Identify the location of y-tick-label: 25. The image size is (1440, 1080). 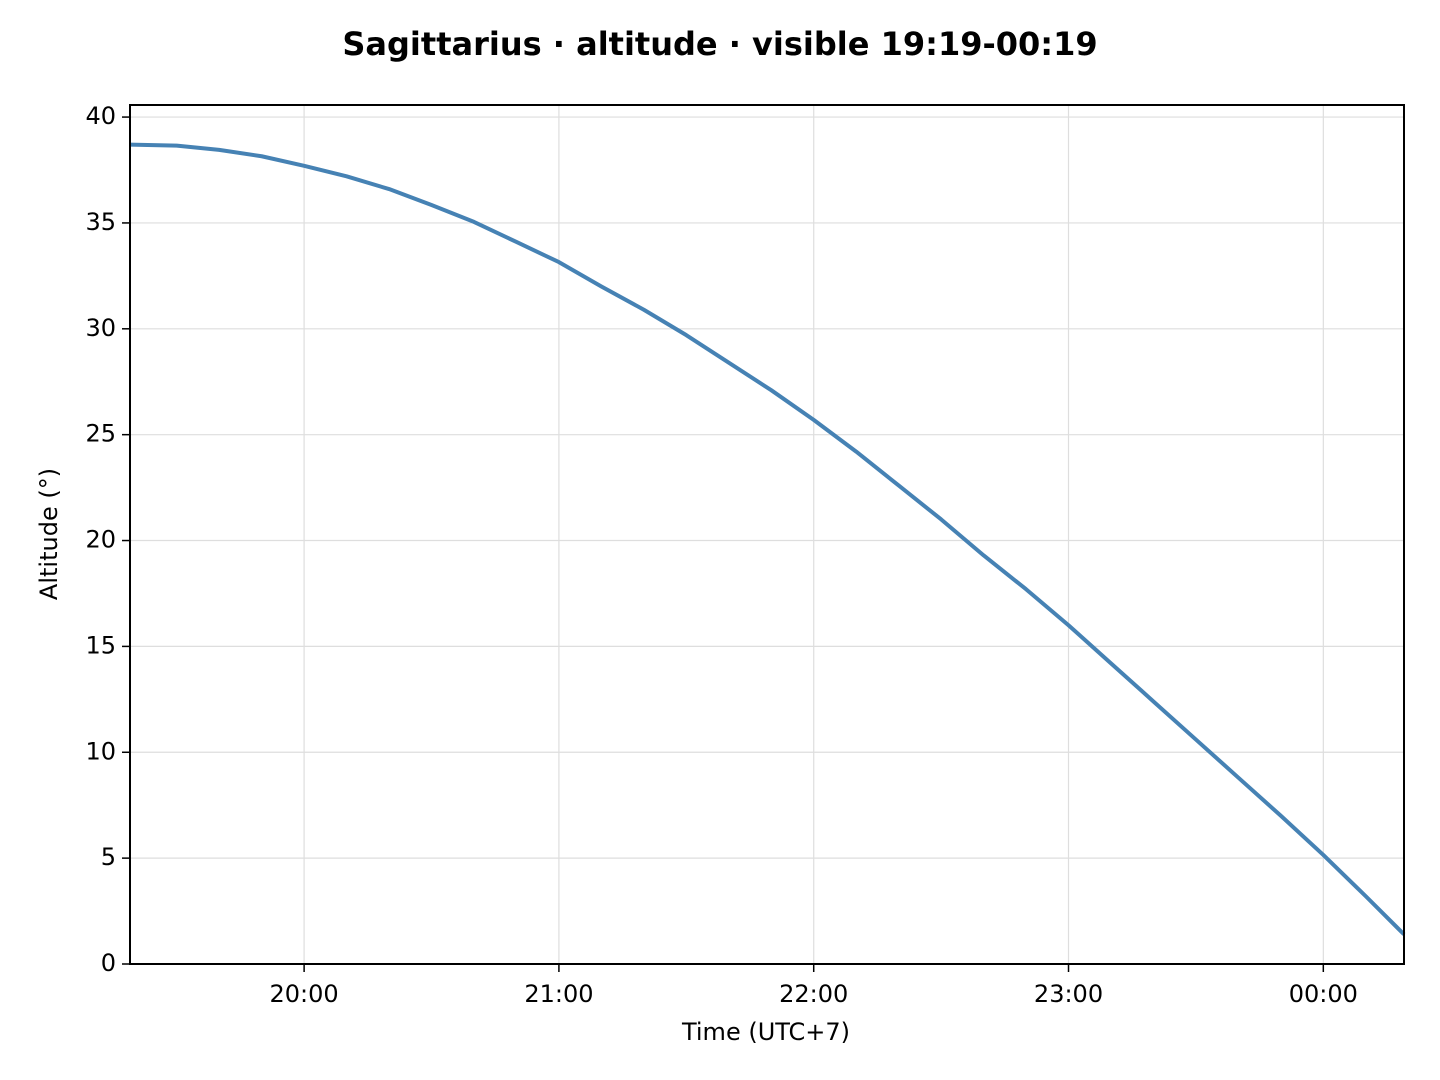
(100, 434).